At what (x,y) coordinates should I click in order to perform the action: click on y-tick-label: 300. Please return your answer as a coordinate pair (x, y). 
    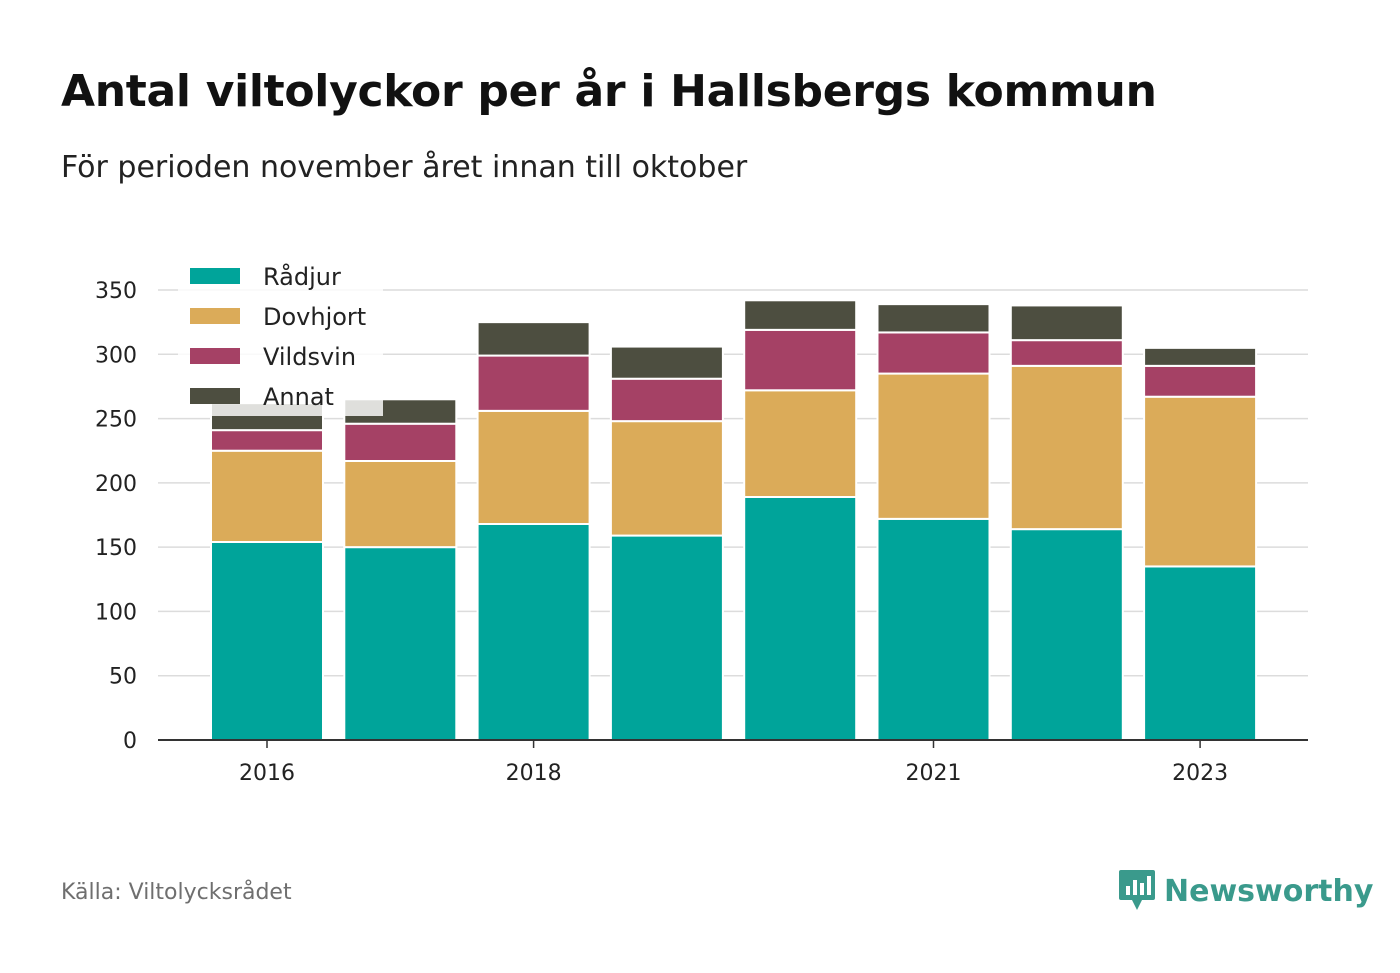
    Looking at the image, I should click on (116, 355).